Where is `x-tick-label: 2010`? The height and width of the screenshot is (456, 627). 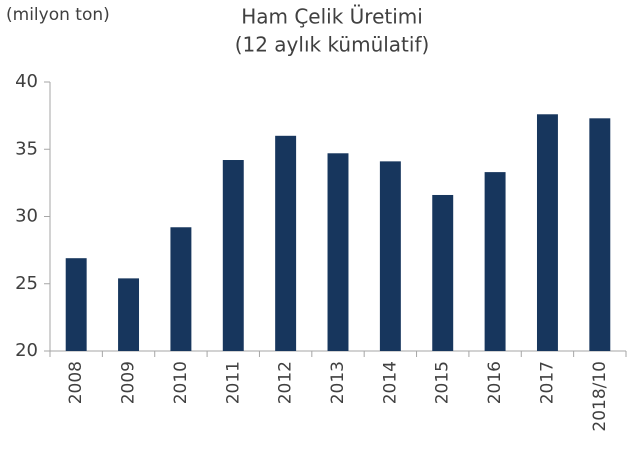
x-tick-label: 2010 is located at coordinates (181, 382).